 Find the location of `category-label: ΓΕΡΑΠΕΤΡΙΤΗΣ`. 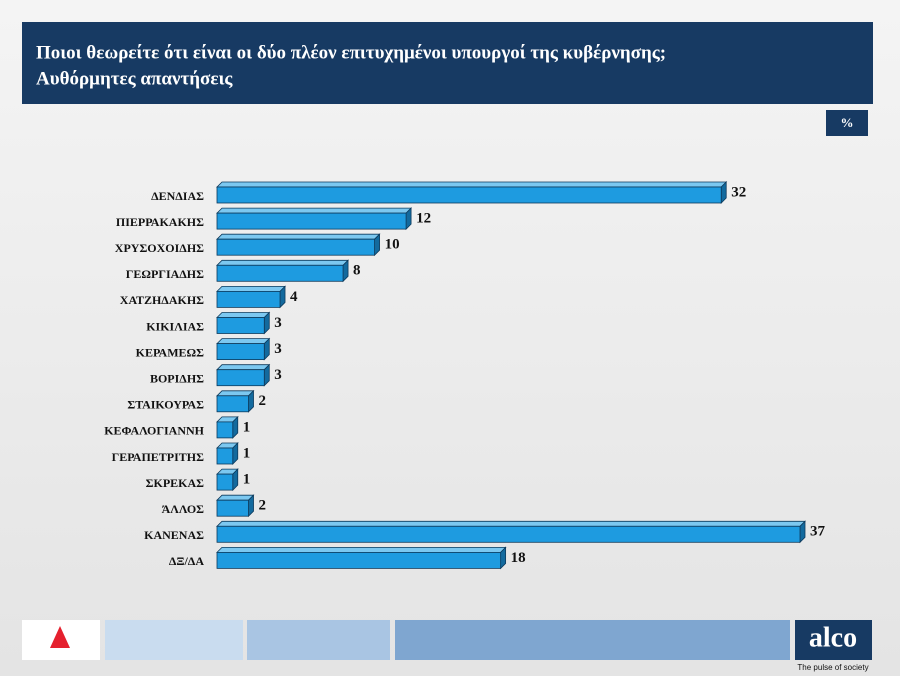

category-label: ΓΕΡΑΠΕΤΡΙΤΗΣ is located at coordinates (158, 457).